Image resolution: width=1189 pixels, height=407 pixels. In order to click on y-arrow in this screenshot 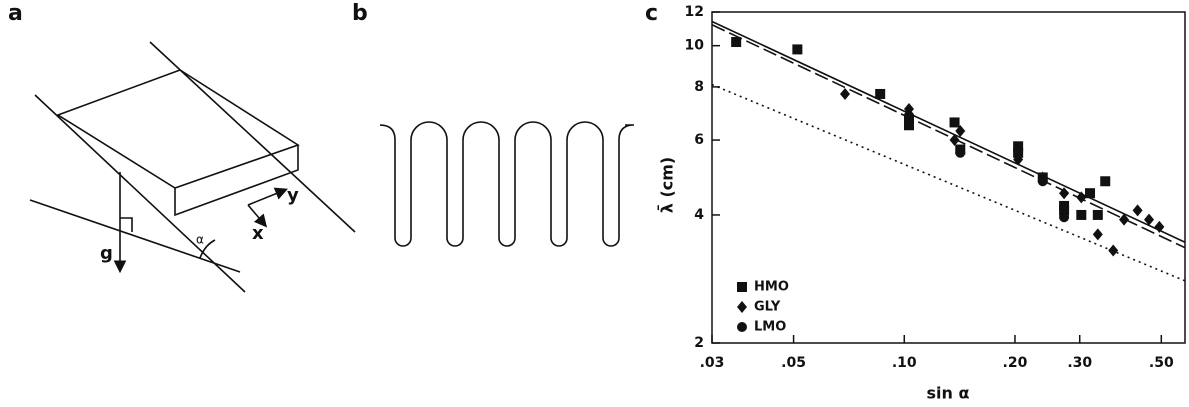, I will do `click(267, 196)`.